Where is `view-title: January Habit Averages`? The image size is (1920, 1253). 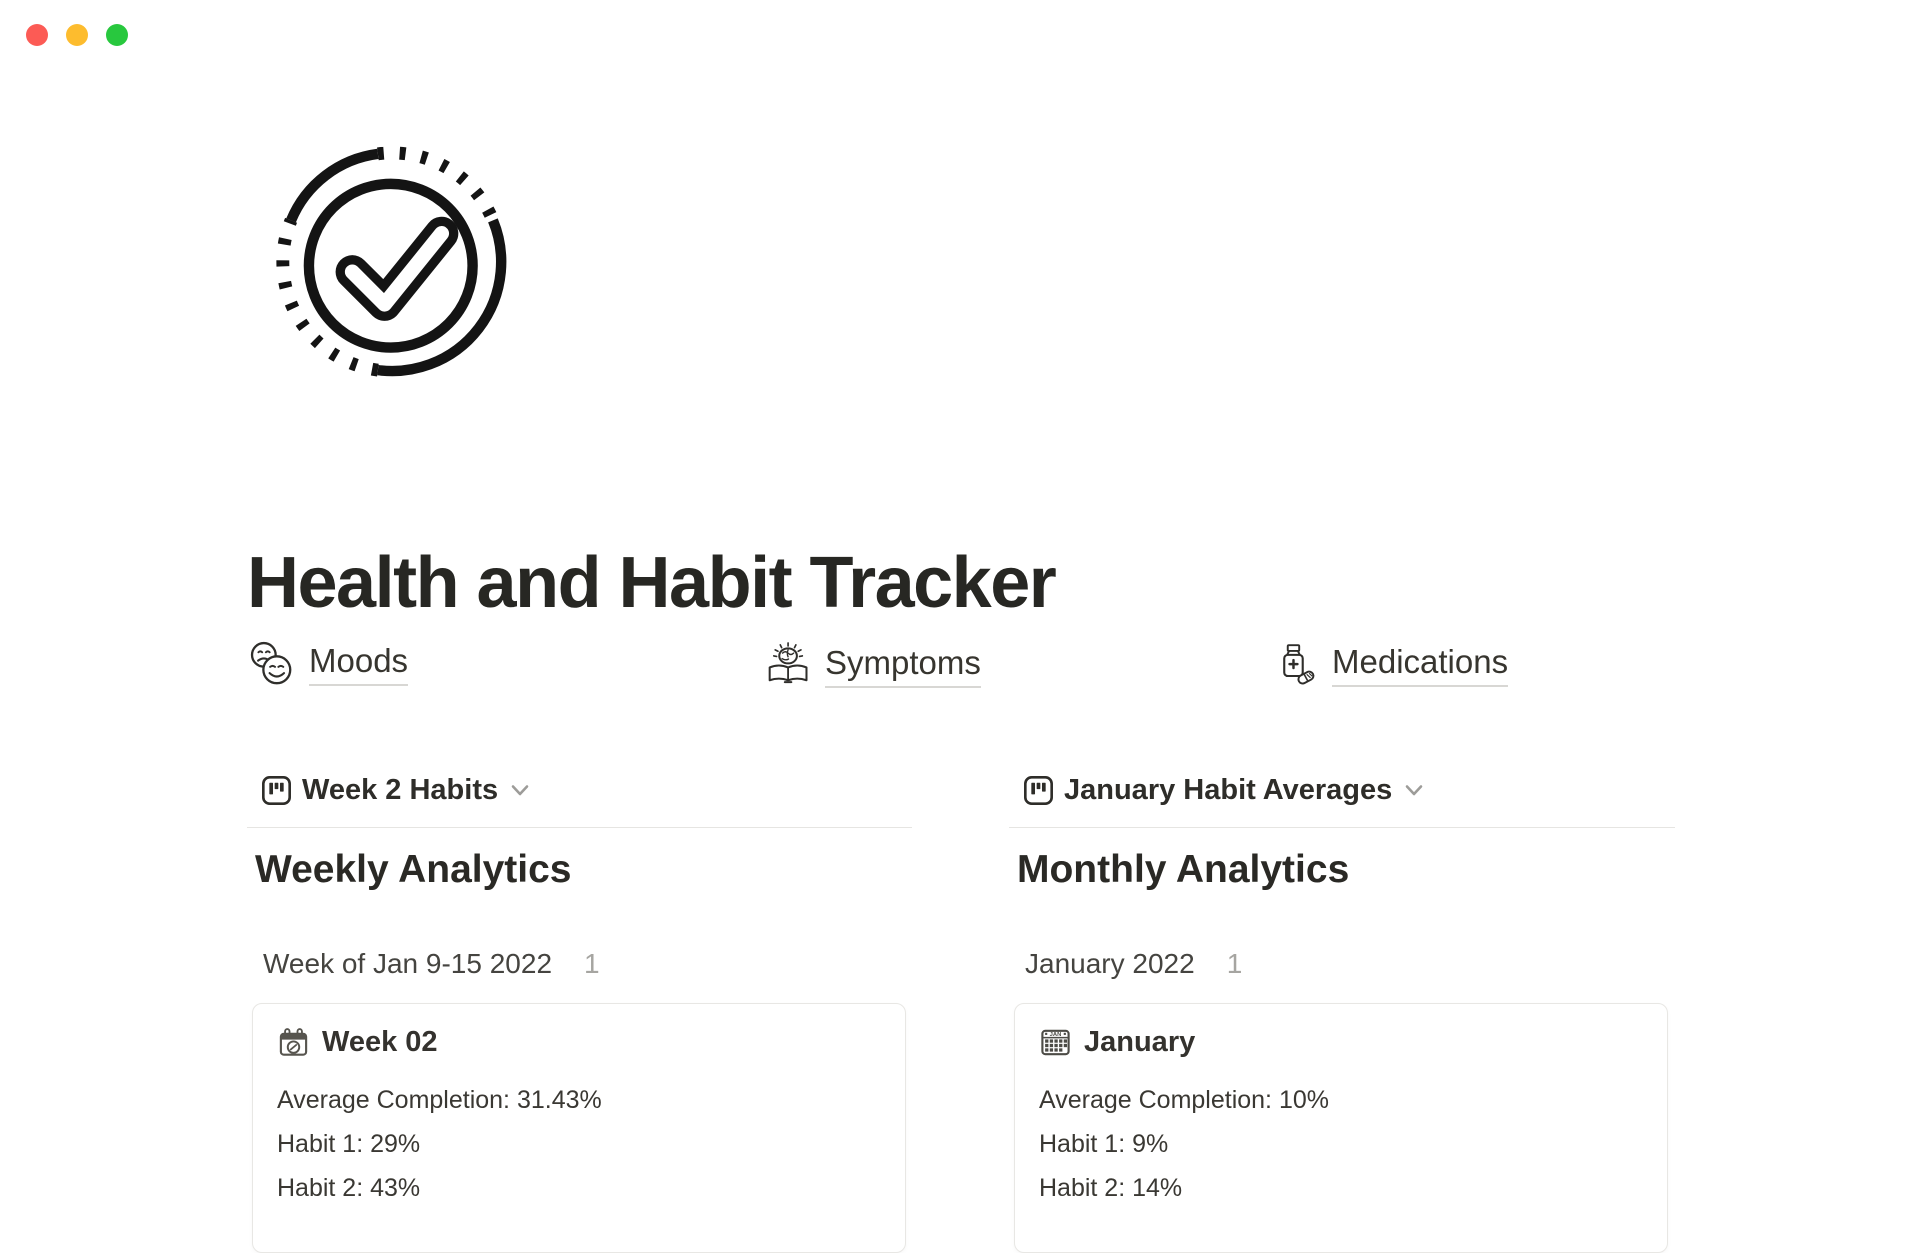 view-title: January Habit Averages is located at coordinates (1228, 789).